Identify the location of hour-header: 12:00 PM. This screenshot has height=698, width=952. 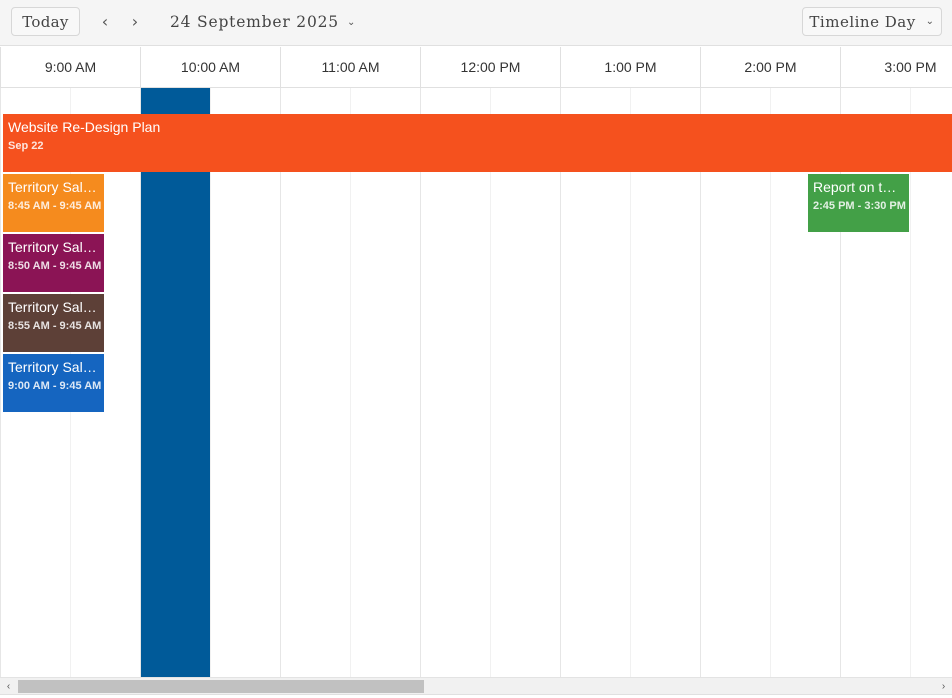
(490, 67).